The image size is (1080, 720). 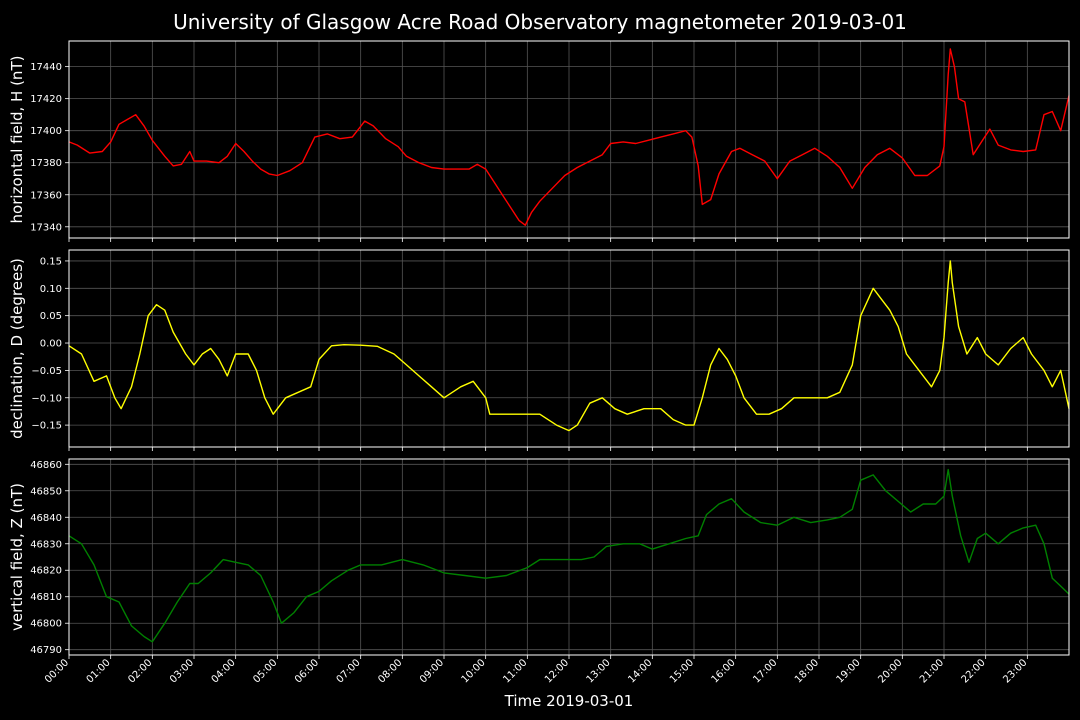 I want to click on x-tick-label: 22:00, so click(x=974, y=671).